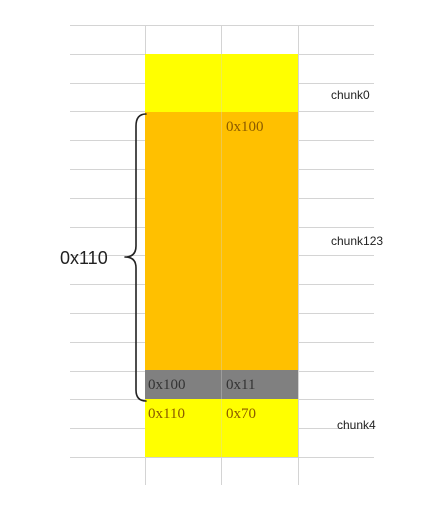 The image size is (443, 510). What do you see at coordinates (357, 241) in the screenshot?
I see `chunk123-label: chunk123` at bounding box center [357, 241].